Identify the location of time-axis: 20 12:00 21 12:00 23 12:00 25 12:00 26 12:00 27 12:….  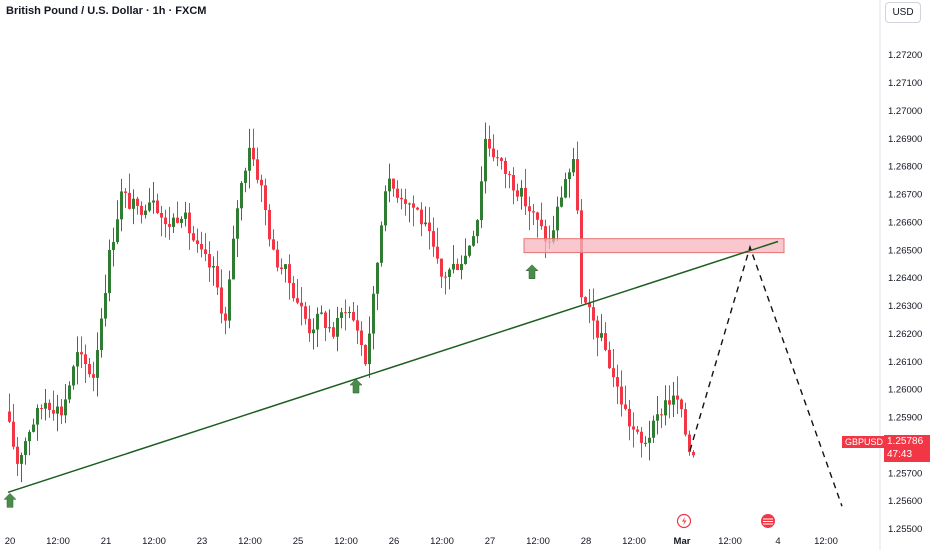
(421, 541).